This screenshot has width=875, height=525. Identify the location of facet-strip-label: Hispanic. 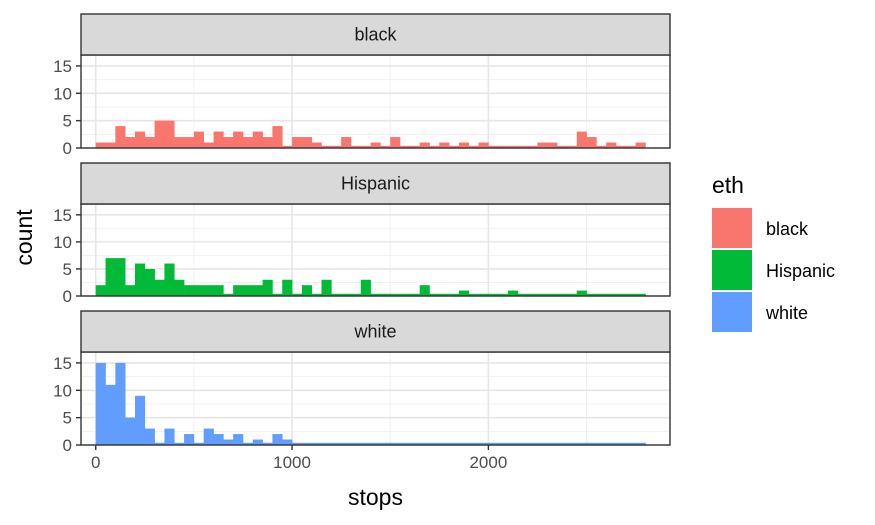
(375, 184).